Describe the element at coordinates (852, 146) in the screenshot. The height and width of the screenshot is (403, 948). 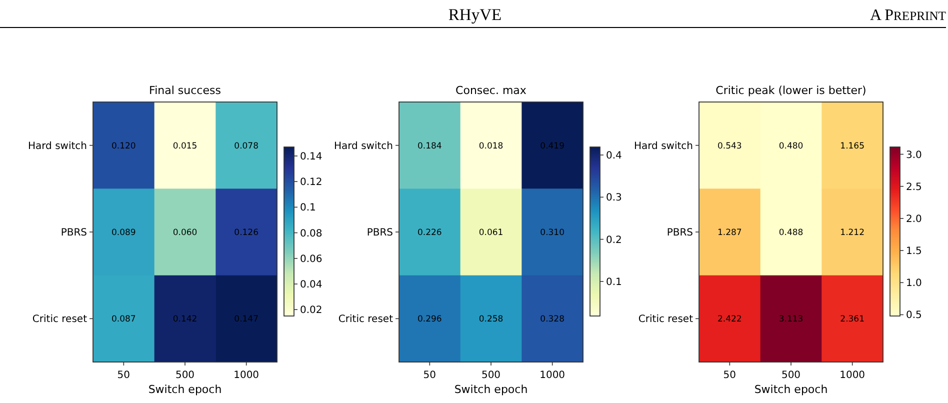
I see `data-label: 1.165` at that location.